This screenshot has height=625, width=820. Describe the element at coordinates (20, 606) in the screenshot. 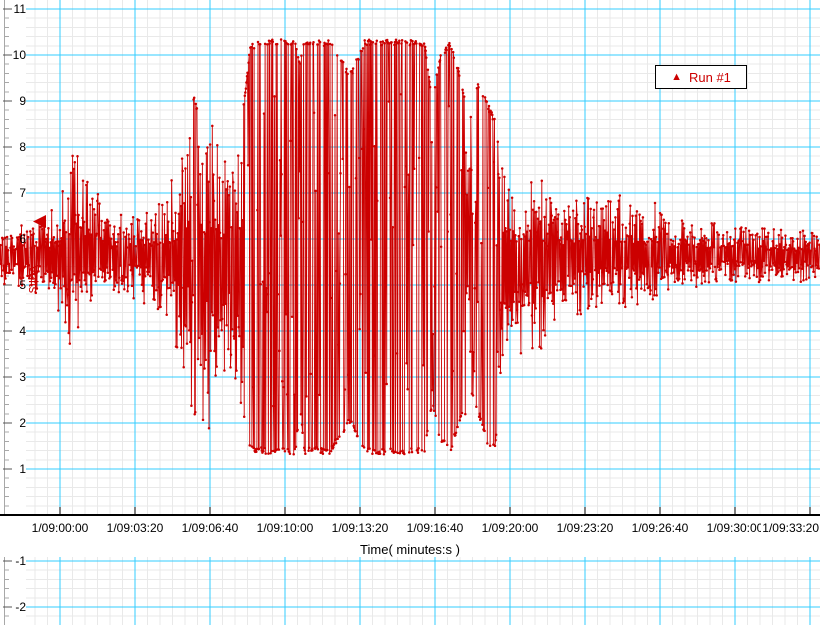

I see `y-tick-label: -2` at that location.